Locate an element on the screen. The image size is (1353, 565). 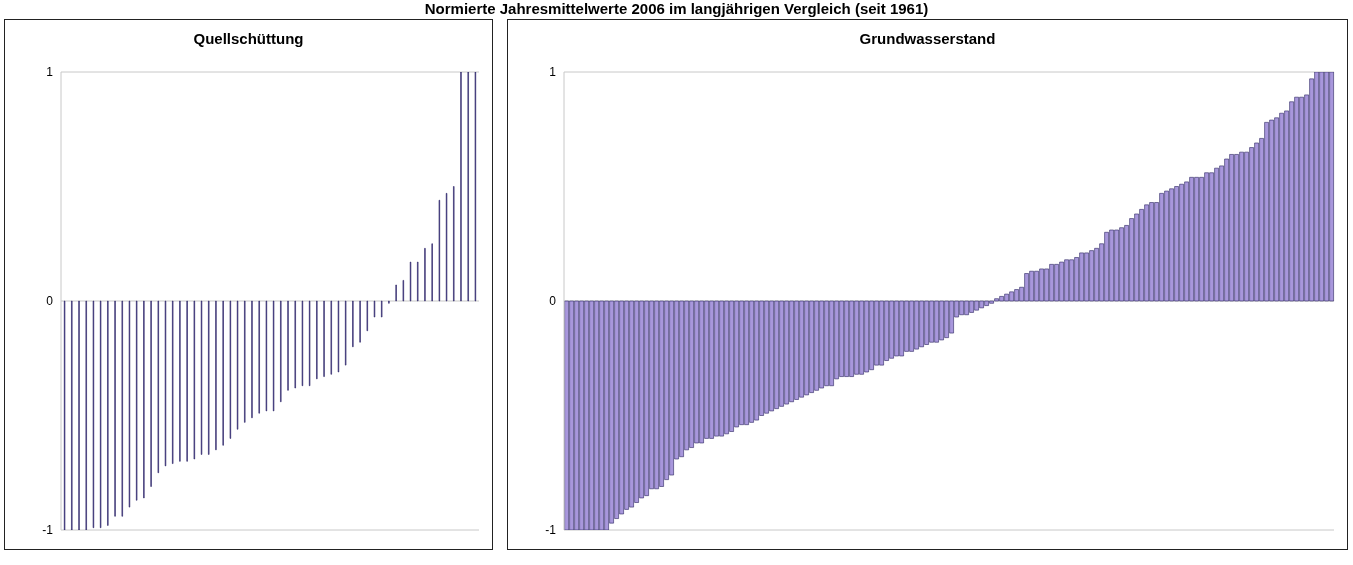
chart-title: Grundwasserstand is located at coordinates (927, 38).